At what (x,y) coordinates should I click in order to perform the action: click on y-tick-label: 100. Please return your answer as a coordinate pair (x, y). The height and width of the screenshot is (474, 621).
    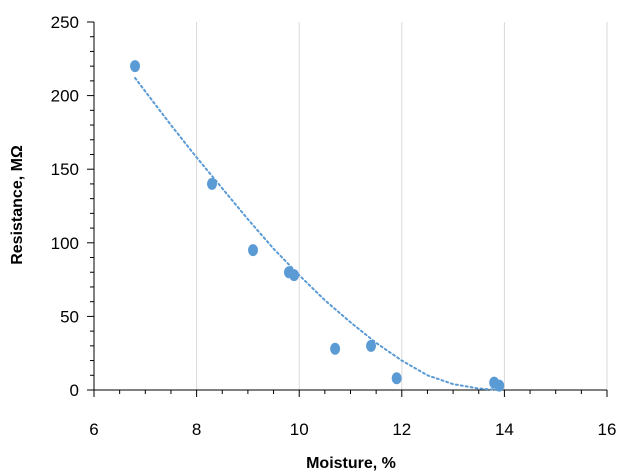
    Looking at the image, I should click on (65, 243).